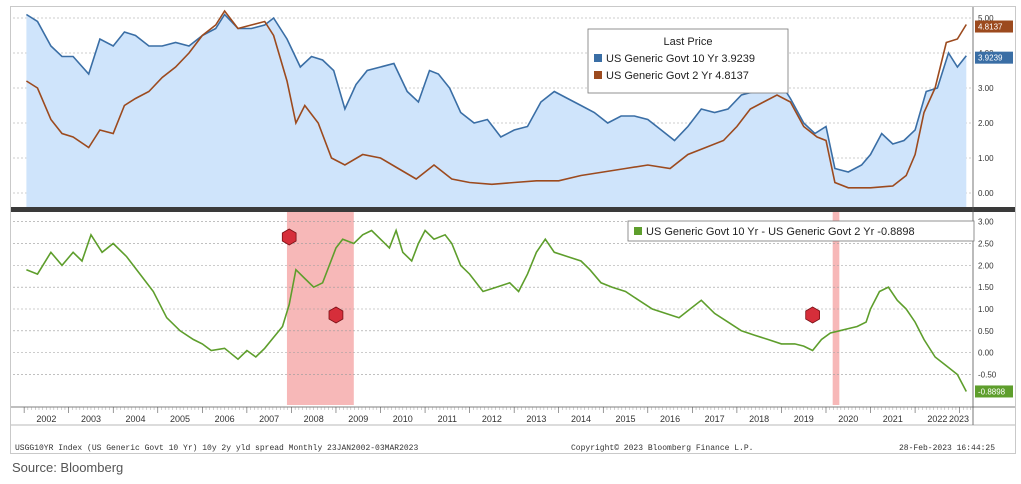  I want to click on x-tick-label: 2022, so click(937, 419).